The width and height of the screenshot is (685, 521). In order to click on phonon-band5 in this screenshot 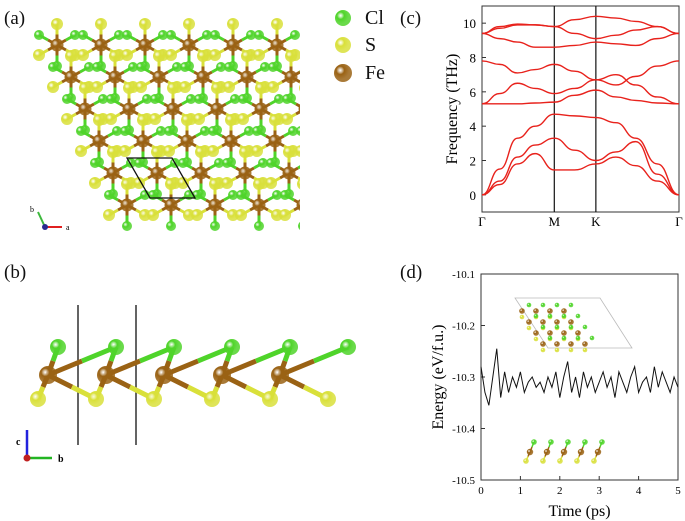, I will do `click(580, 89)`.